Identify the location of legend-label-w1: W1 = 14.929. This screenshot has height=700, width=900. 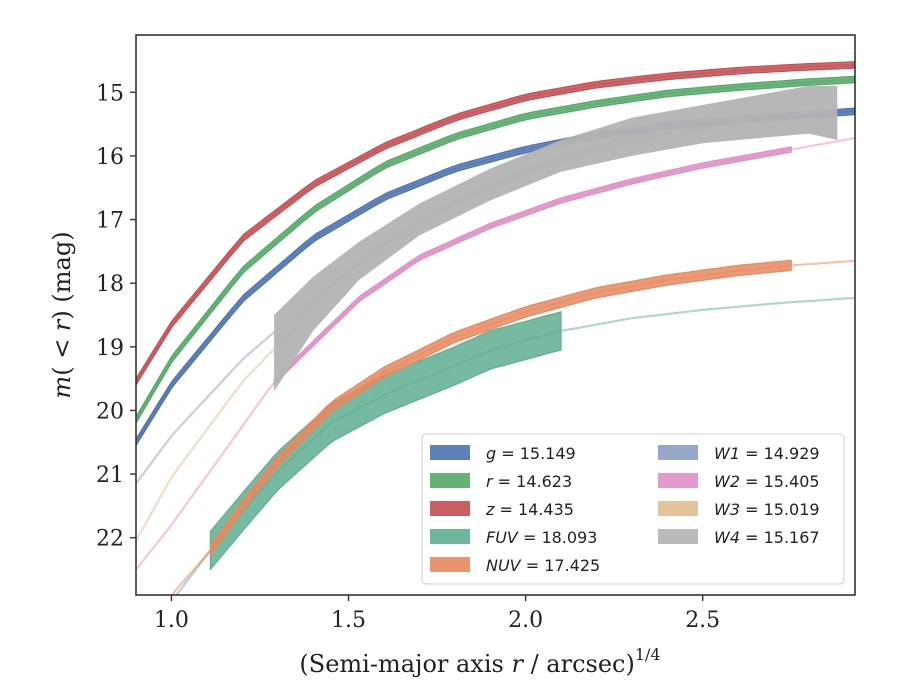
(767, 453).